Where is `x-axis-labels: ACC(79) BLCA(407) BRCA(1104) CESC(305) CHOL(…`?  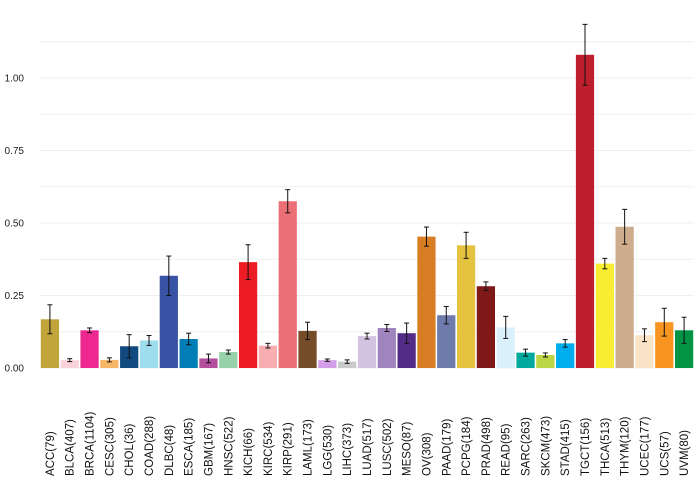
x-axis-labels: ACC(79) BLCA(407) BRCA(1104) CESC(305) CHOL(… is located at coordinates (368, 443).